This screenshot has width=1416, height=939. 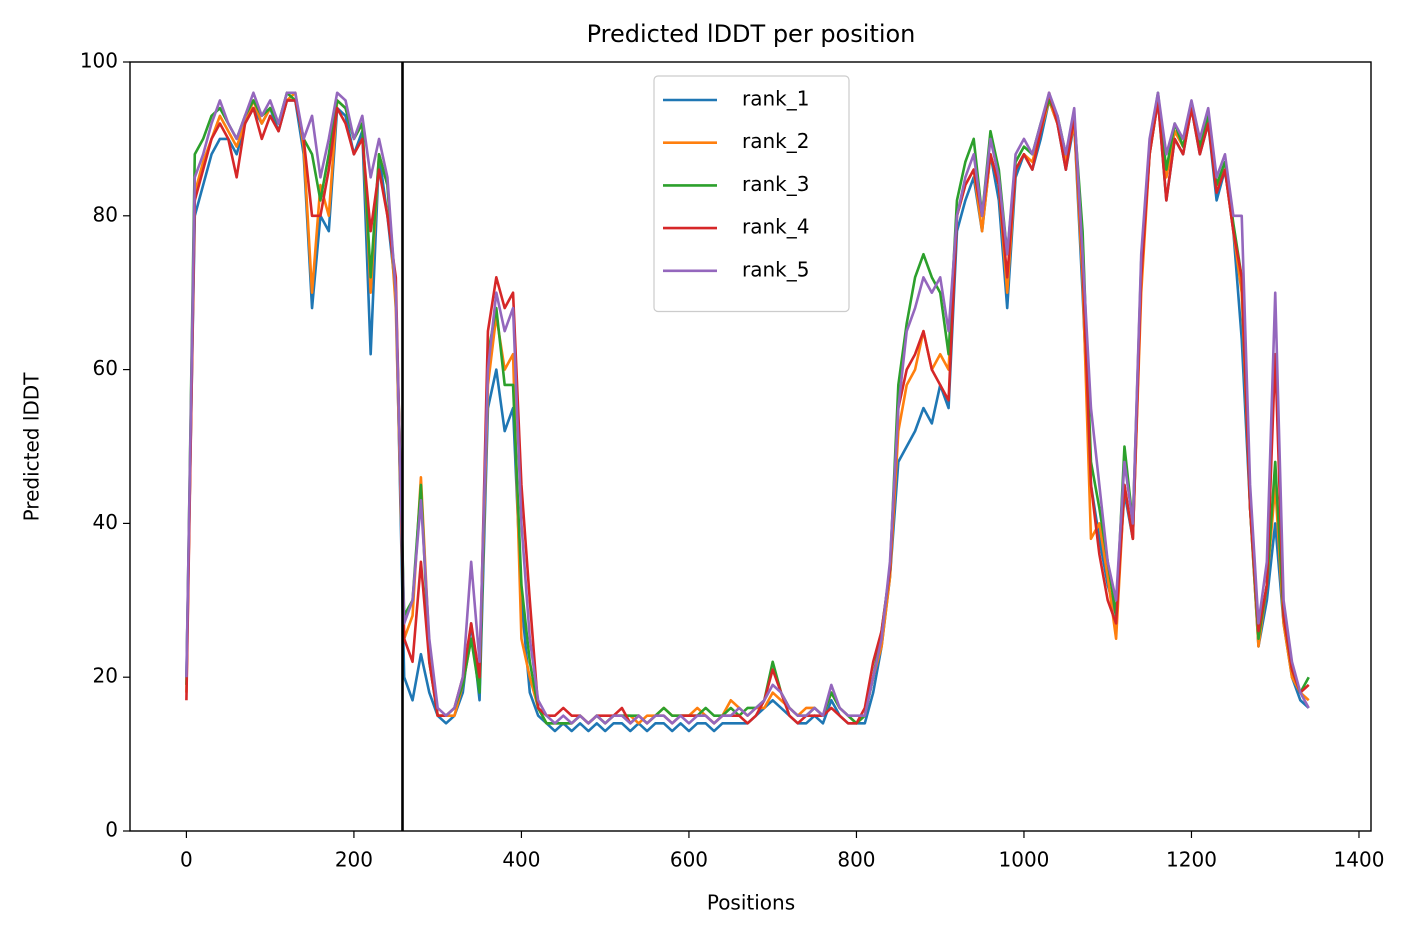 What do you see at coordinates (1191, 860) in the screenshot?
I see `x-tick-label: 1200` at bounding box center [1191, 860].